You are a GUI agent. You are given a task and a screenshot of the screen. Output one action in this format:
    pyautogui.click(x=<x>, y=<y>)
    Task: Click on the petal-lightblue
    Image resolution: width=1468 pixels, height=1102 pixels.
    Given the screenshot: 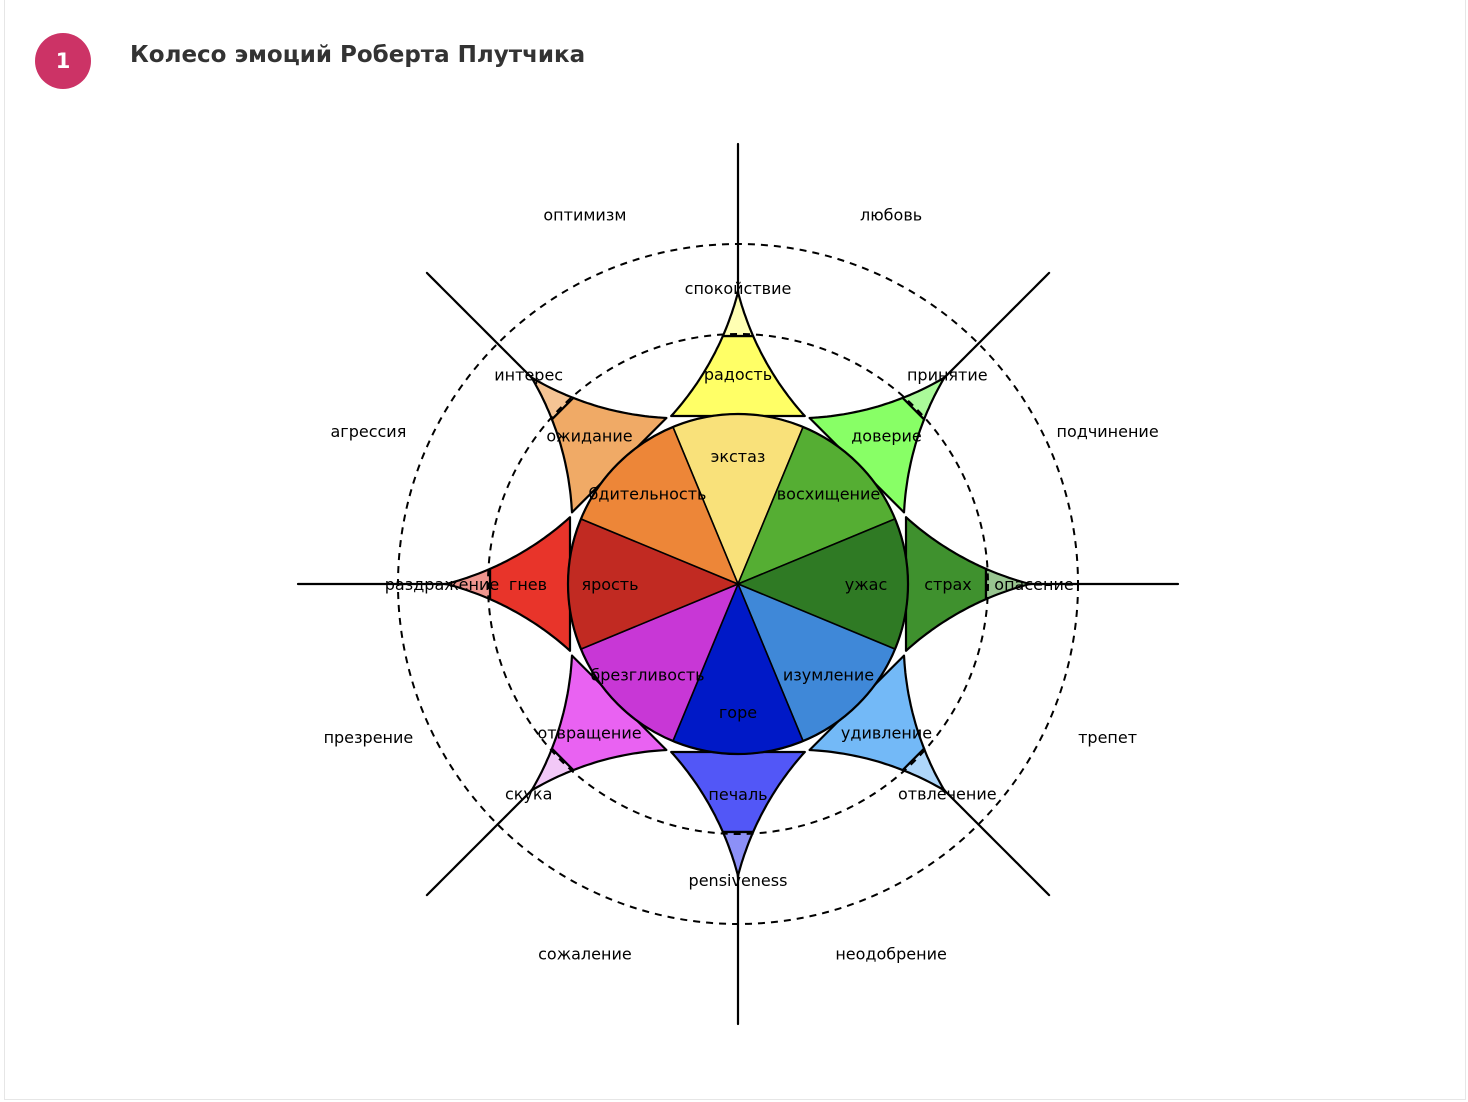 What is the action you would take?
    pyautogui.click(x=929, y=775)
    